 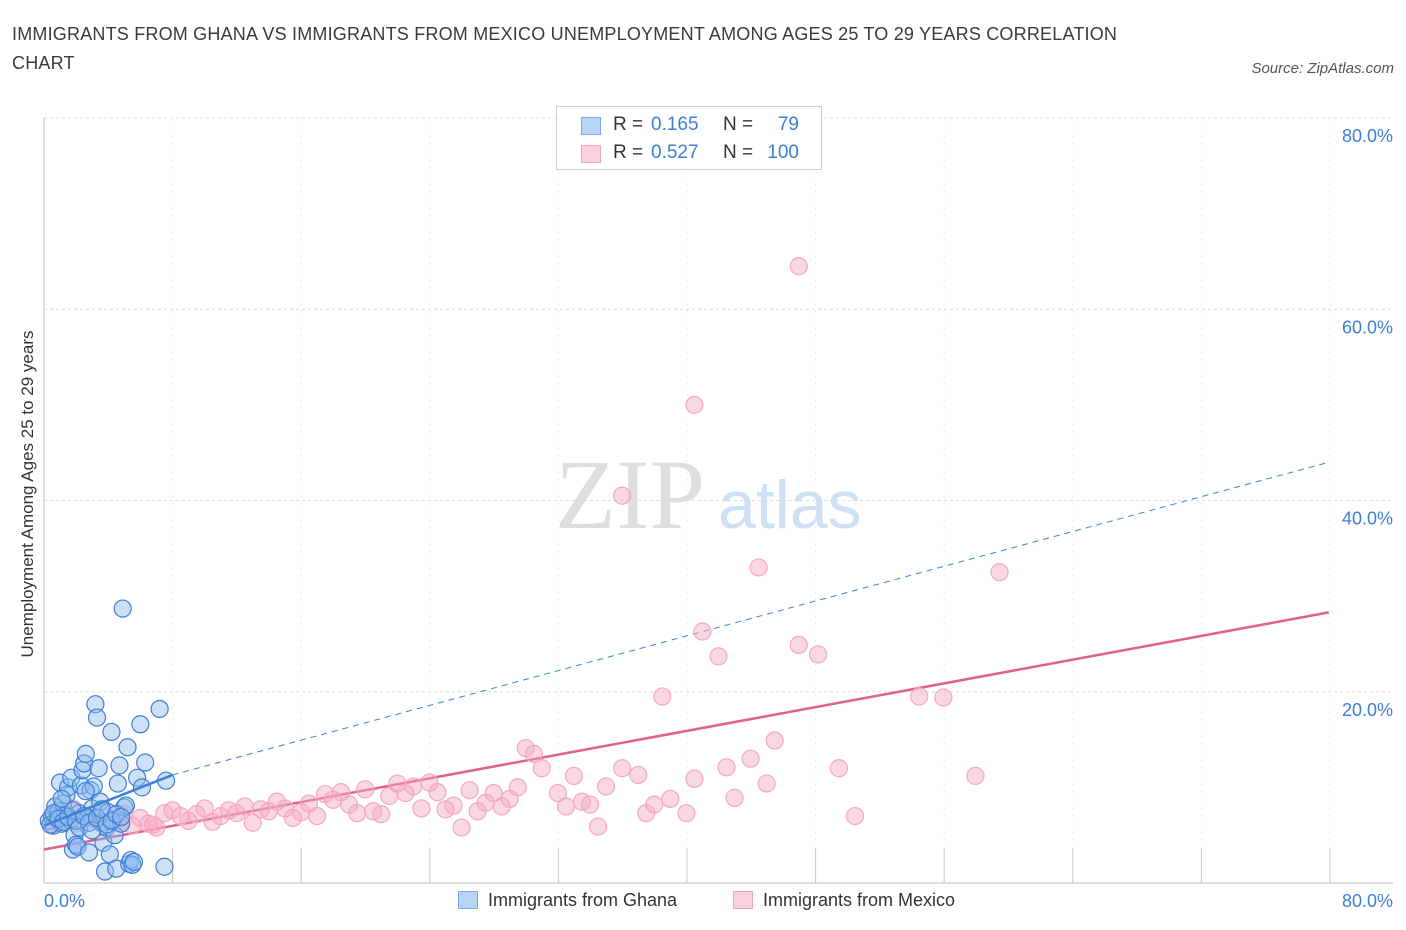 I want to click on y-tick-label: 80.0%, so click(x=1367, y=136).